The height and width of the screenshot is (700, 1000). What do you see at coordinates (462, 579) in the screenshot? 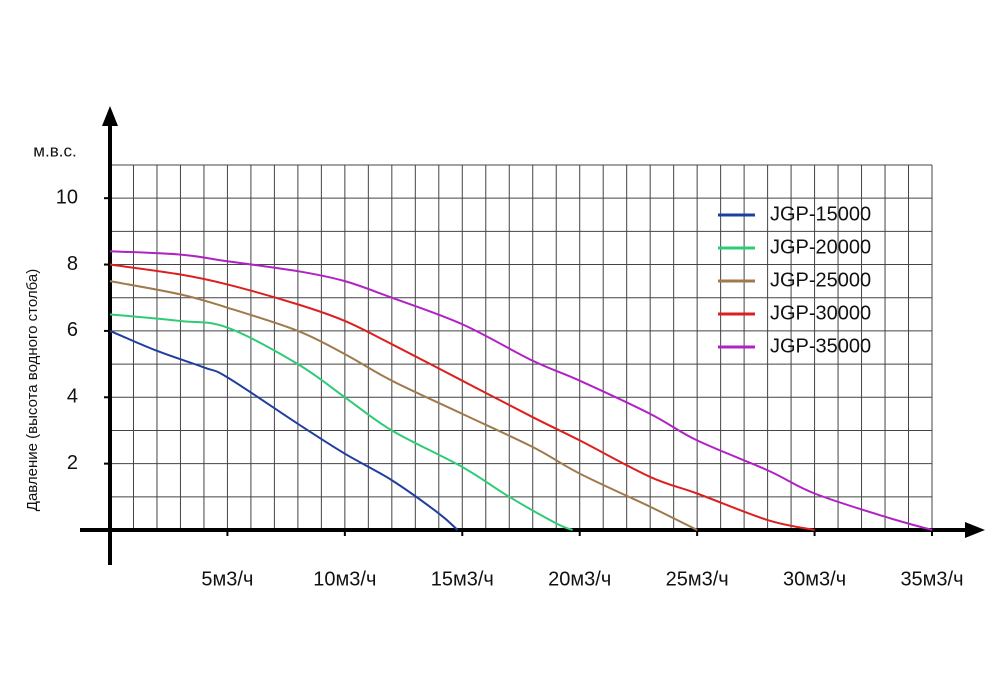
I see `x-tick-label: 15м3/ч` at bounding box center [462, 579].